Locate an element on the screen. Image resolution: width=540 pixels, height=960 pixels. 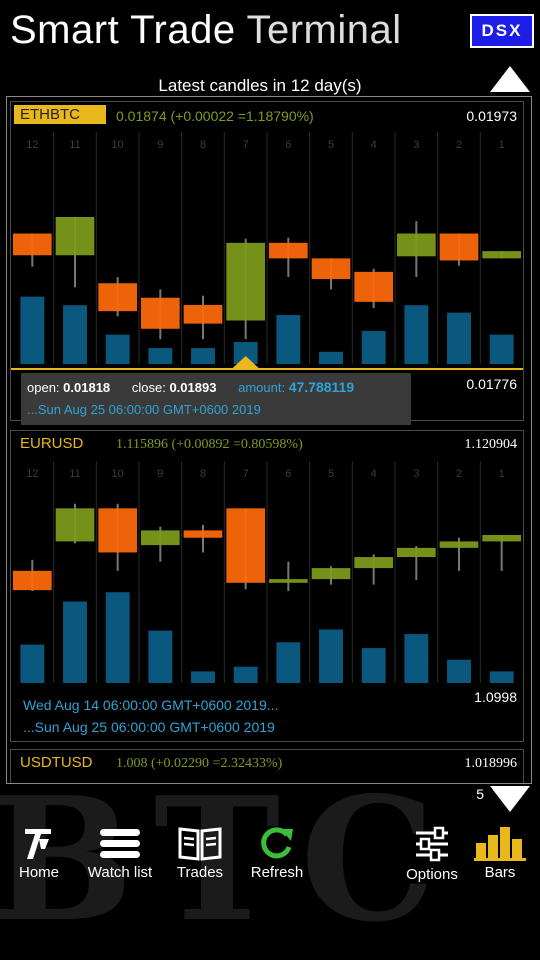
toolbar-options: Options is located at coordinates (432, 854).